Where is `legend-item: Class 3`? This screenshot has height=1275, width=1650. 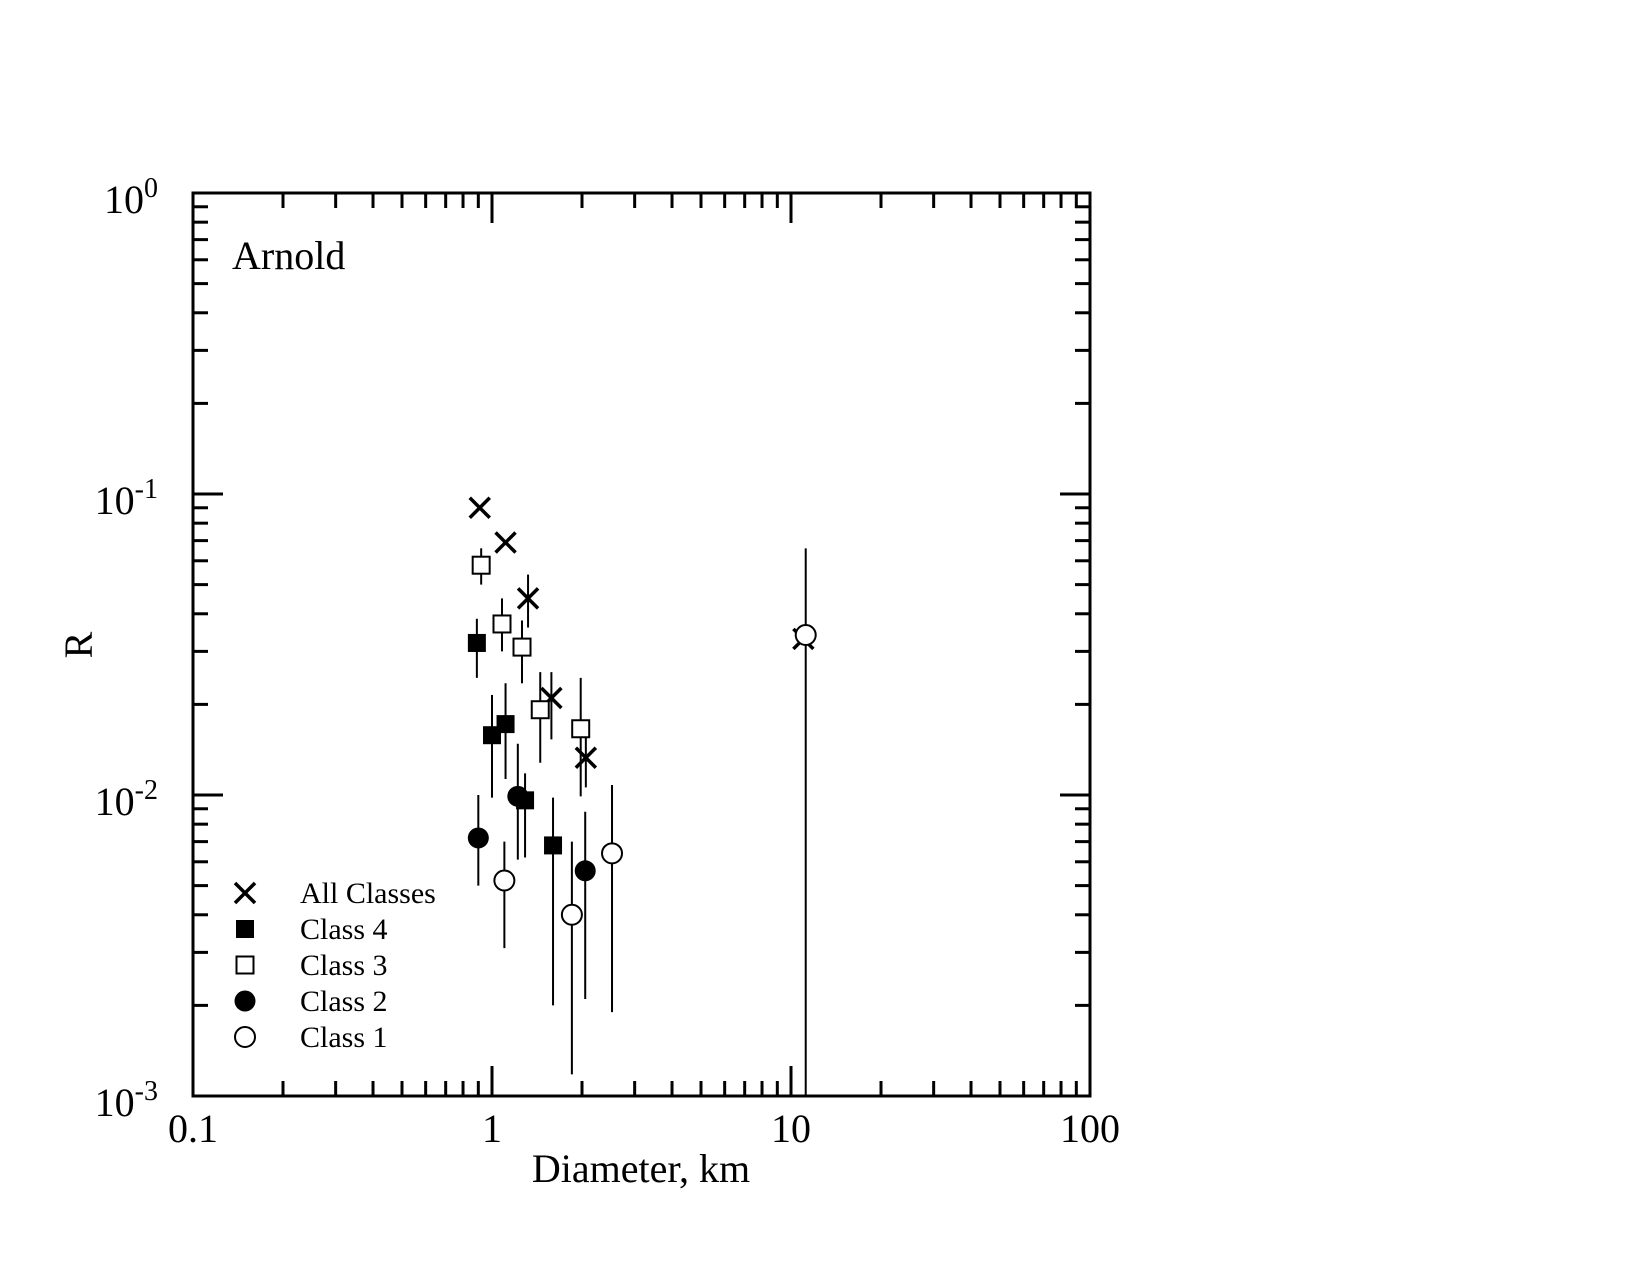
legend-item: Class 3 is located at coordinates (311, 965).